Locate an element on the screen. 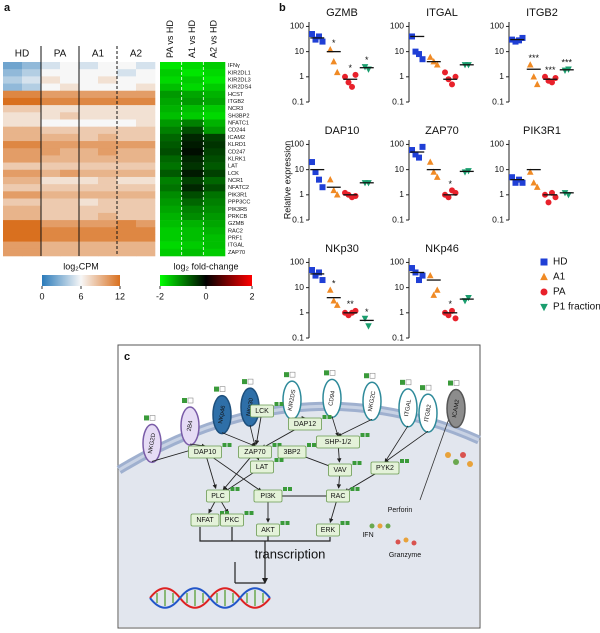 The height and width of the screenshot is (633, 600). y-tick-label: 0.1 is located at coordinates (298, 101).